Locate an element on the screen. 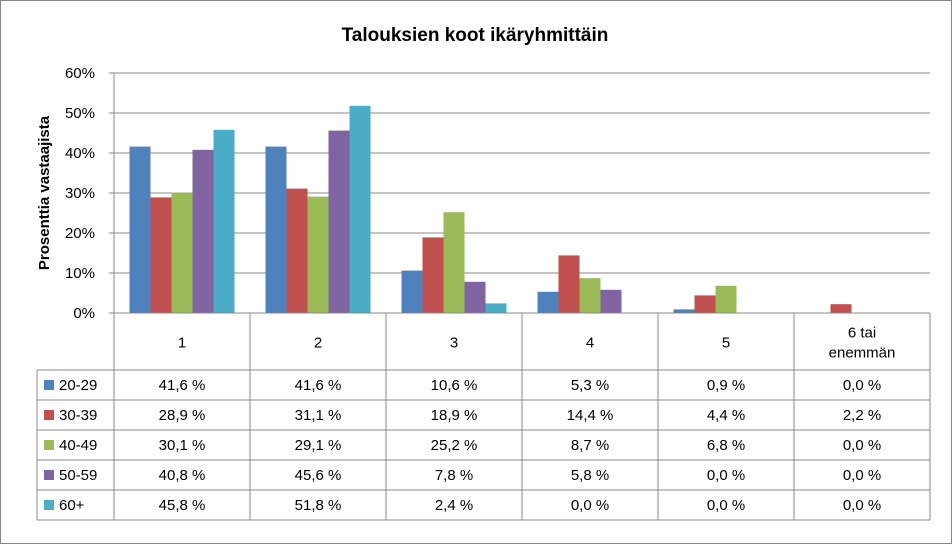 The height and width of the screenshot is (544, 952). data-label: 40,8 % is located at coordinates (182, 475).